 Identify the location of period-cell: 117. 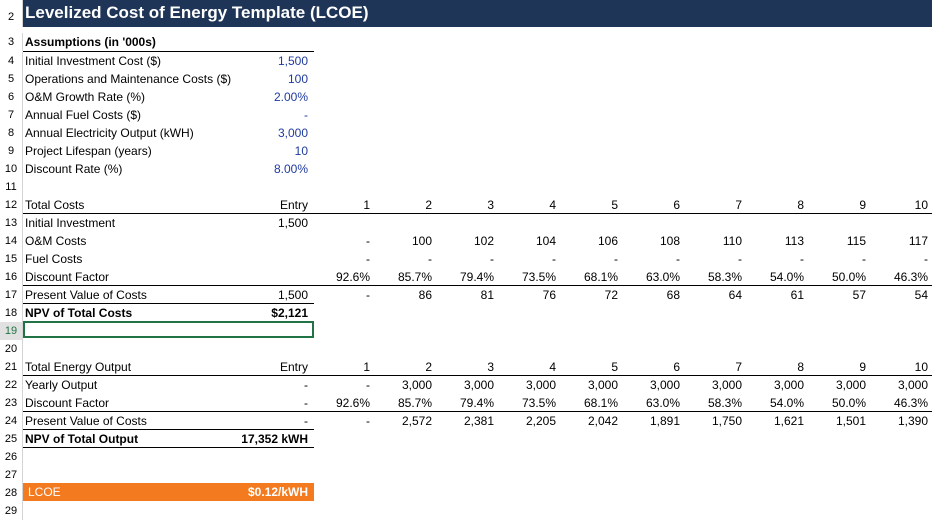
(918, 241).